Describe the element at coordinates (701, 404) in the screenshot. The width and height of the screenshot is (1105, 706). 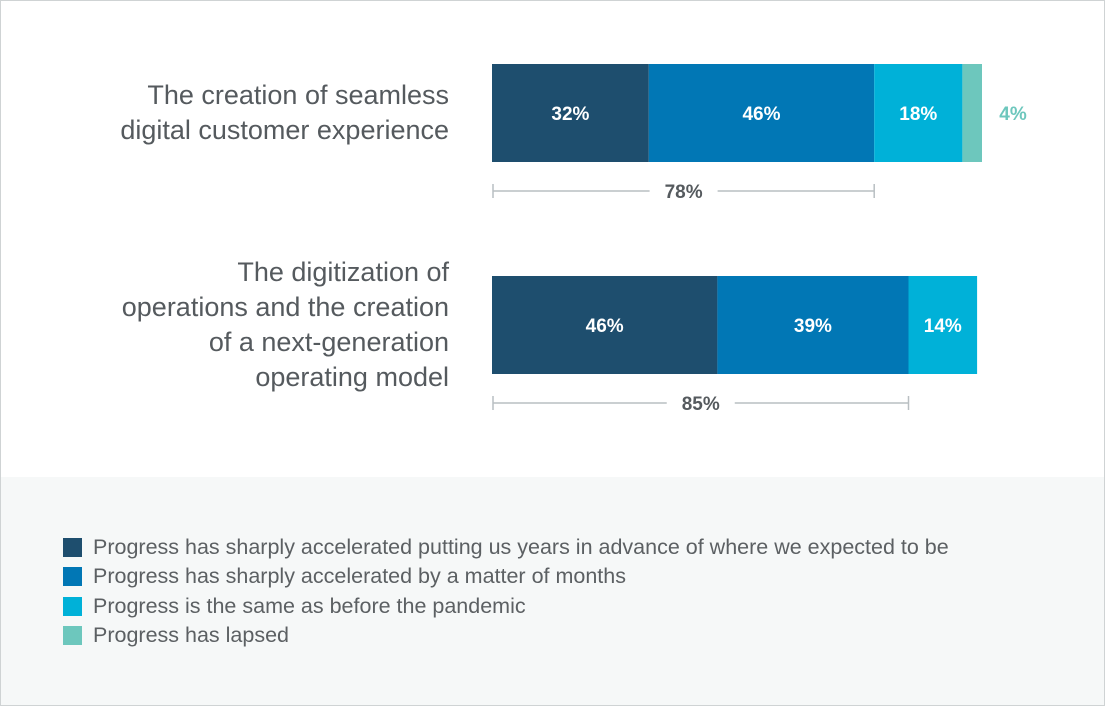
I see `bracket-label: 85%` at that location.